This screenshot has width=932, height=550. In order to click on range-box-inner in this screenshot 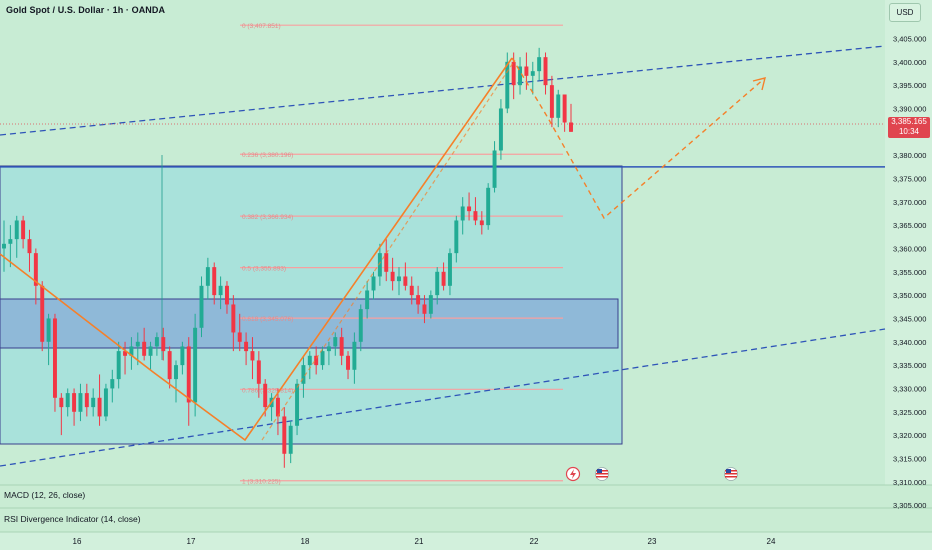, I will do `click(309, 323)`.